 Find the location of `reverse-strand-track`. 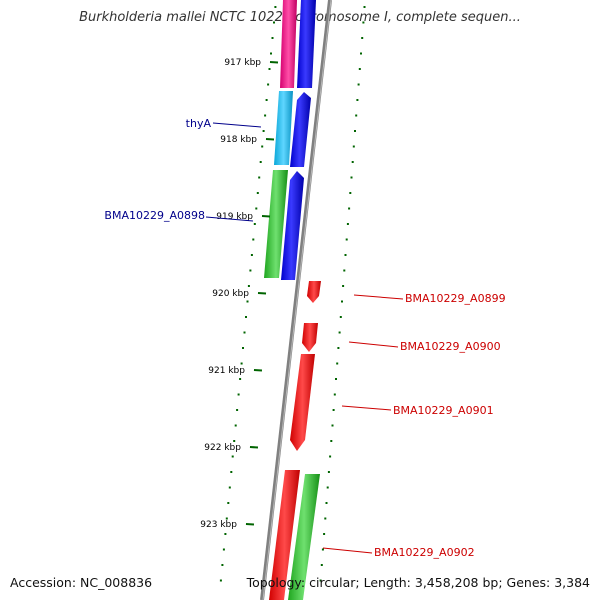

reverse-strand-track is located at coordinates (304, 440).